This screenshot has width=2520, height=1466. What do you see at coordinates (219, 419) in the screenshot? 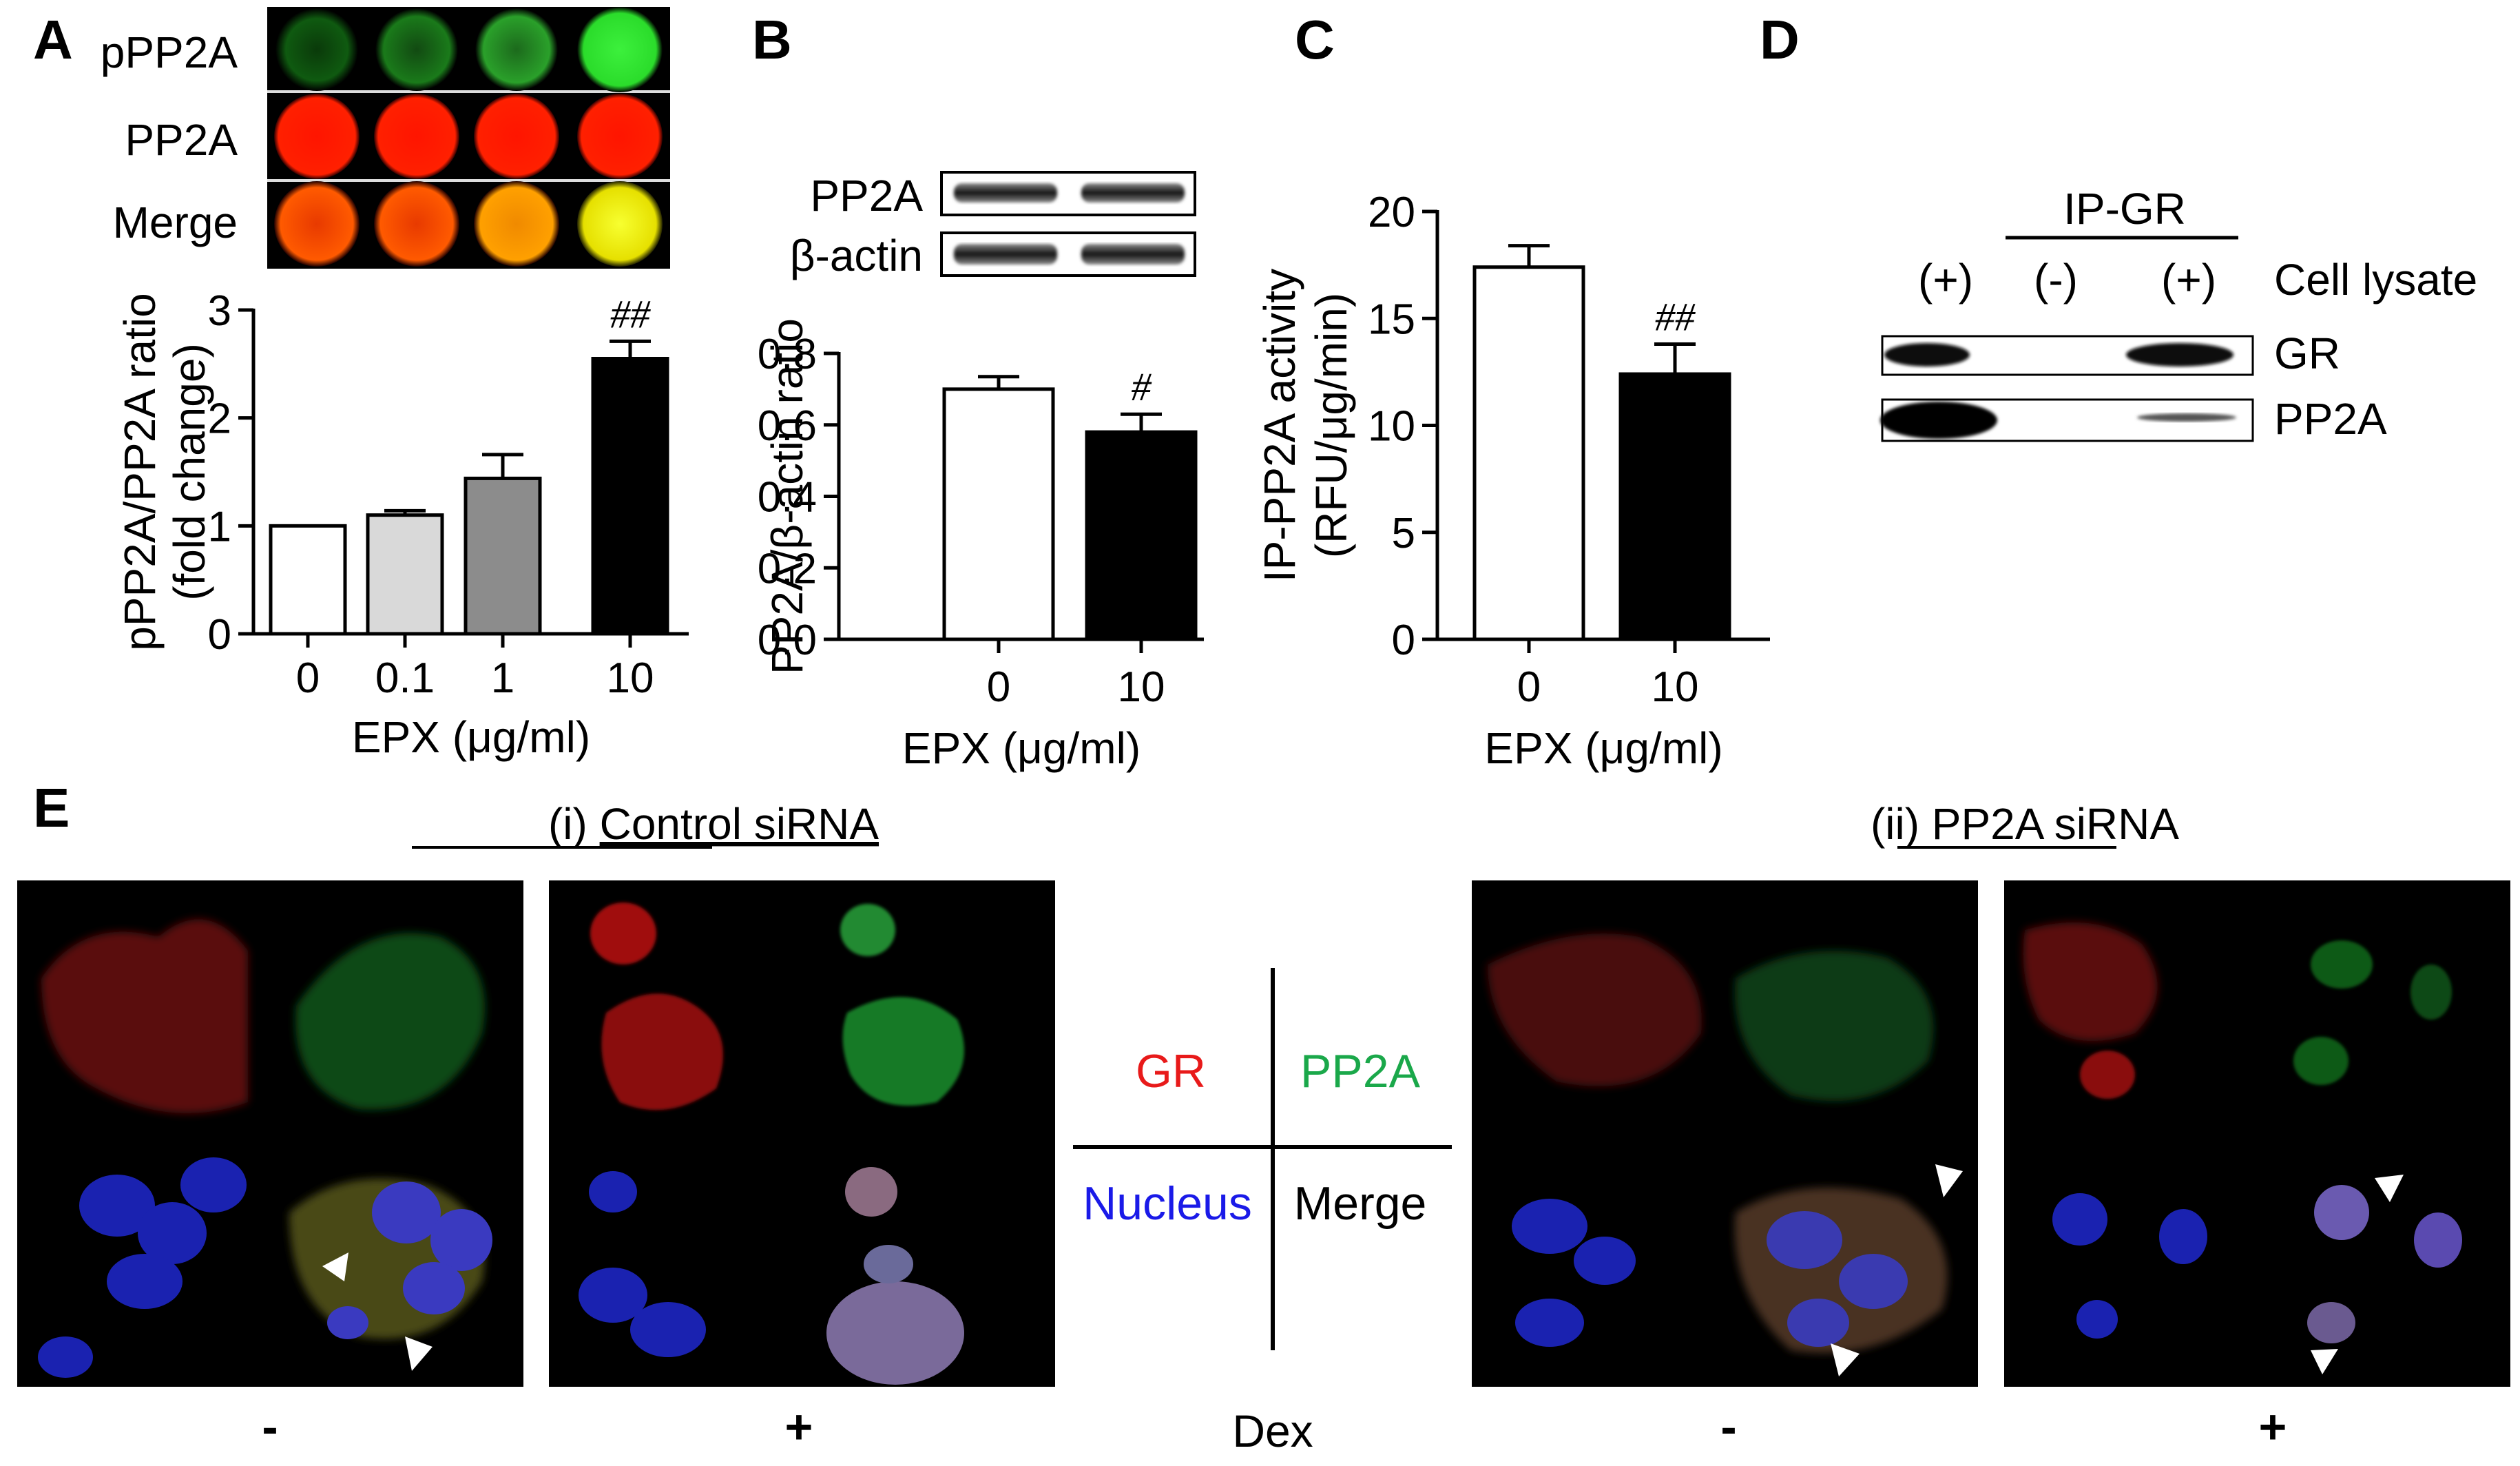
I see `y-tick-label: 2` at bounding box center [219, 419].